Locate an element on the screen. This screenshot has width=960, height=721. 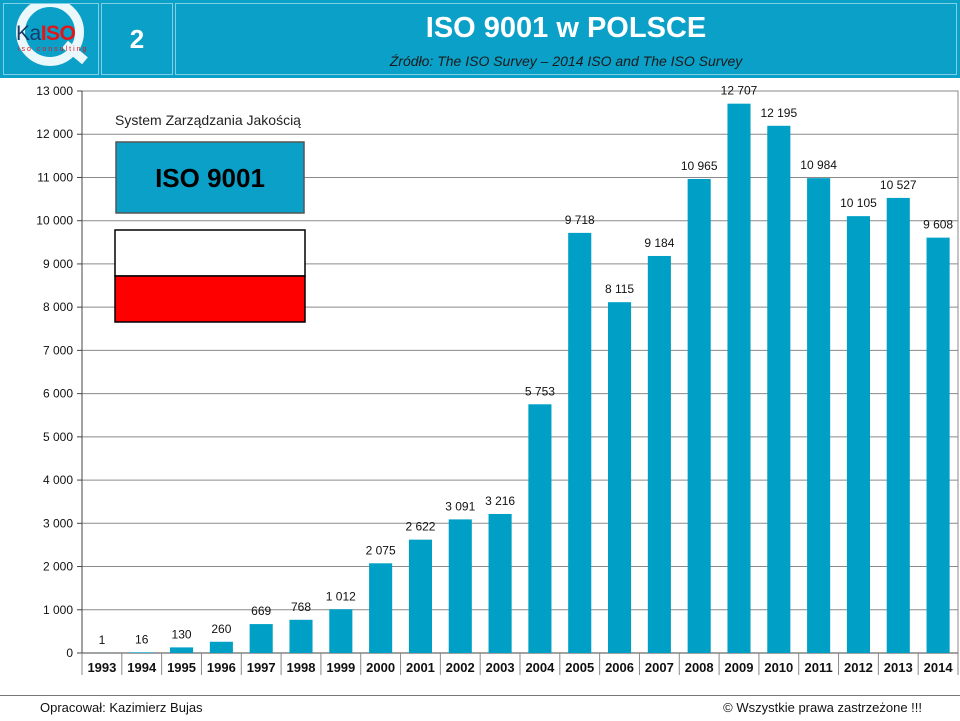
logo-subtext: iso consulting is located at coordinates (53, 49).